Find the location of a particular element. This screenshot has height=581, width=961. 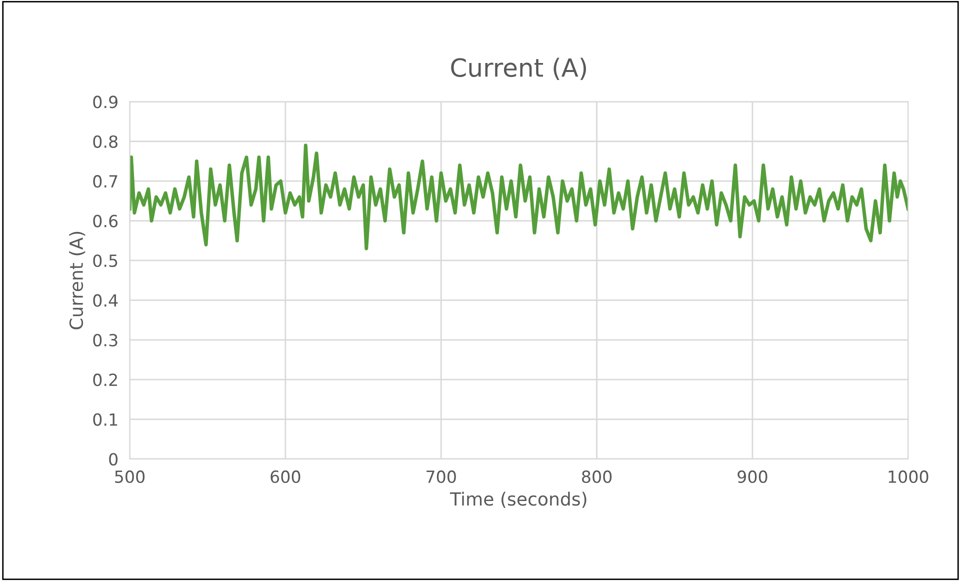

y-tick-label: 0.3 is located at coordinates (105, 340).